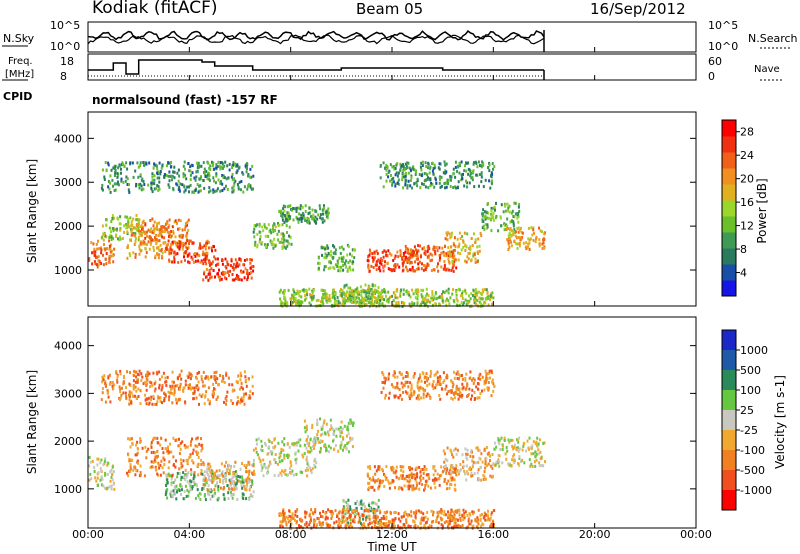 This screenshot has width=800, height=554. Describe the element at coordinates (729, 224) in the screenshot. I see `colorbar-swatch` at that location.